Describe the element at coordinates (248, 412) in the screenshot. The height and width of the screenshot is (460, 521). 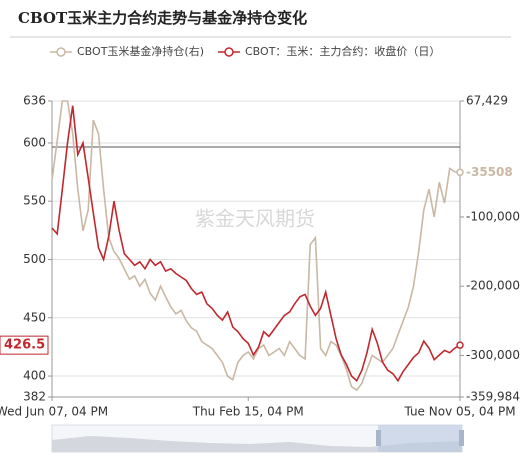
I see `x-tick-label: Thu Feb 15, 04 PM` at that location.